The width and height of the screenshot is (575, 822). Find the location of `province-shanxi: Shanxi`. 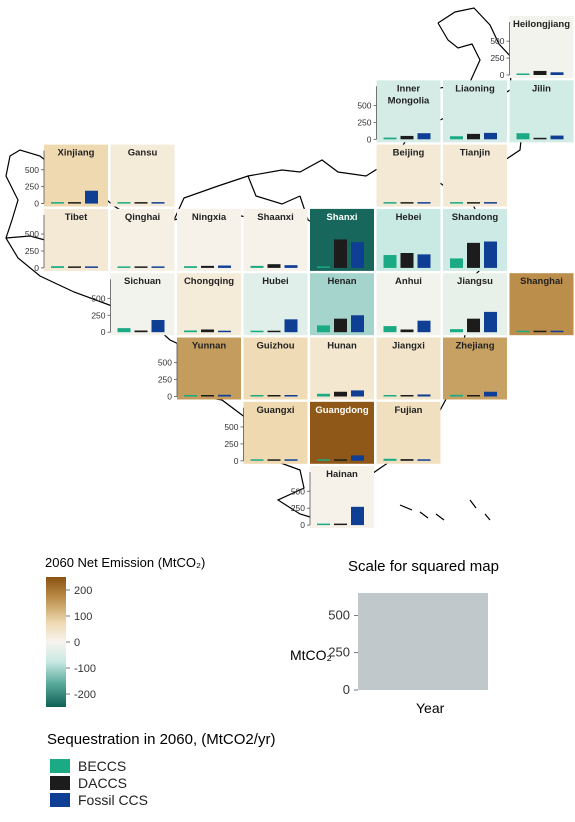

province-shanxi: Shanxi is located at coordinates (342, 239).